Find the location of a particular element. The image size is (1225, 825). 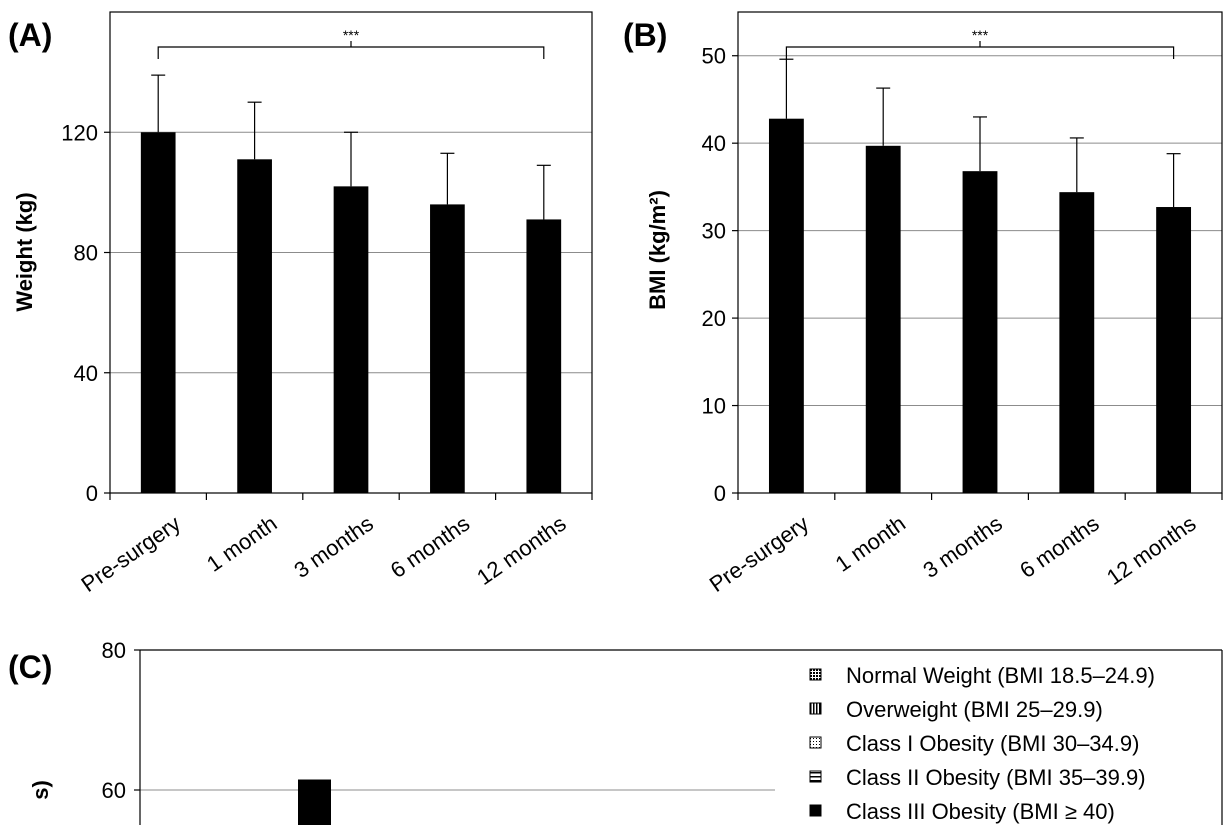

legend-entry: Class I Obesity (BMI 30–34.9) is located at coordinates (992, 743).